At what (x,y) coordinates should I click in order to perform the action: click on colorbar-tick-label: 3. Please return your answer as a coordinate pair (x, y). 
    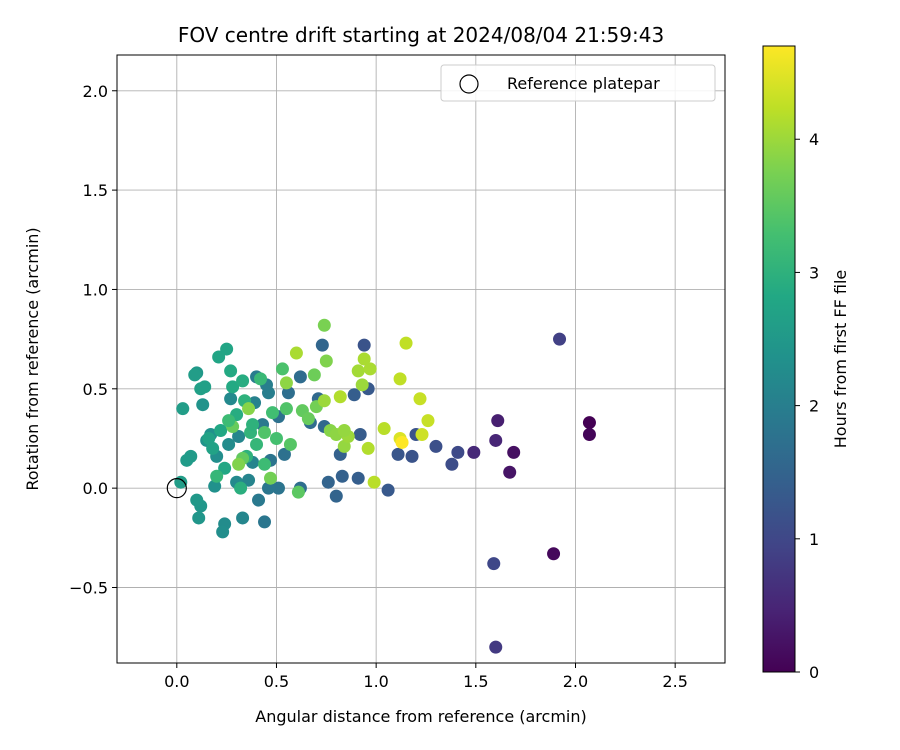
    Looking at the image, I should click on (814, 272).